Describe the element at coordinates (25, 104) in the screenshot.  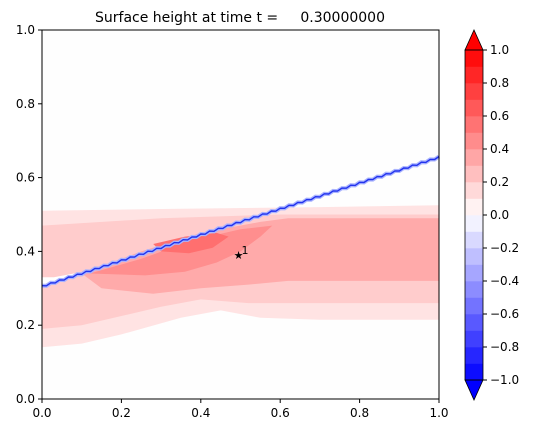
I see `y-tick-label: 0.8` at that location.